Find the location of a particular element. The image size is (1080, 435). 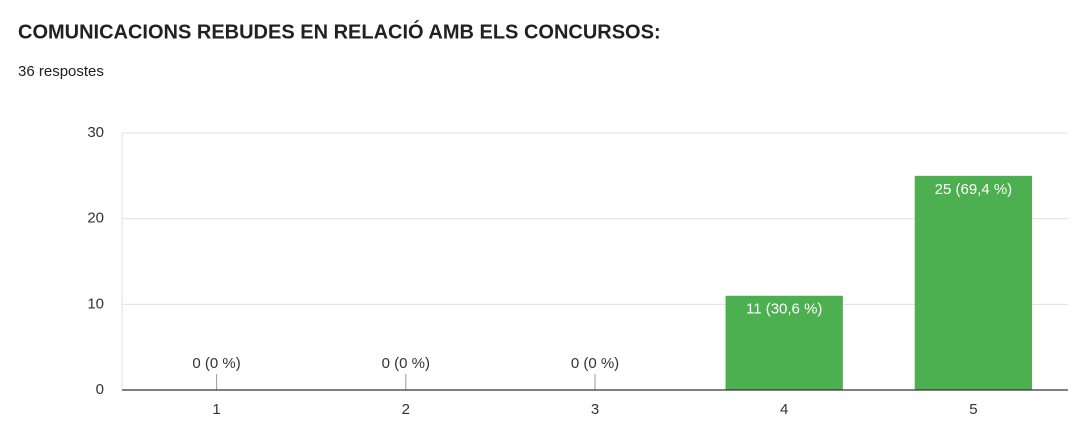

x-tick-label: 2 is located at coordinates (406, 409).